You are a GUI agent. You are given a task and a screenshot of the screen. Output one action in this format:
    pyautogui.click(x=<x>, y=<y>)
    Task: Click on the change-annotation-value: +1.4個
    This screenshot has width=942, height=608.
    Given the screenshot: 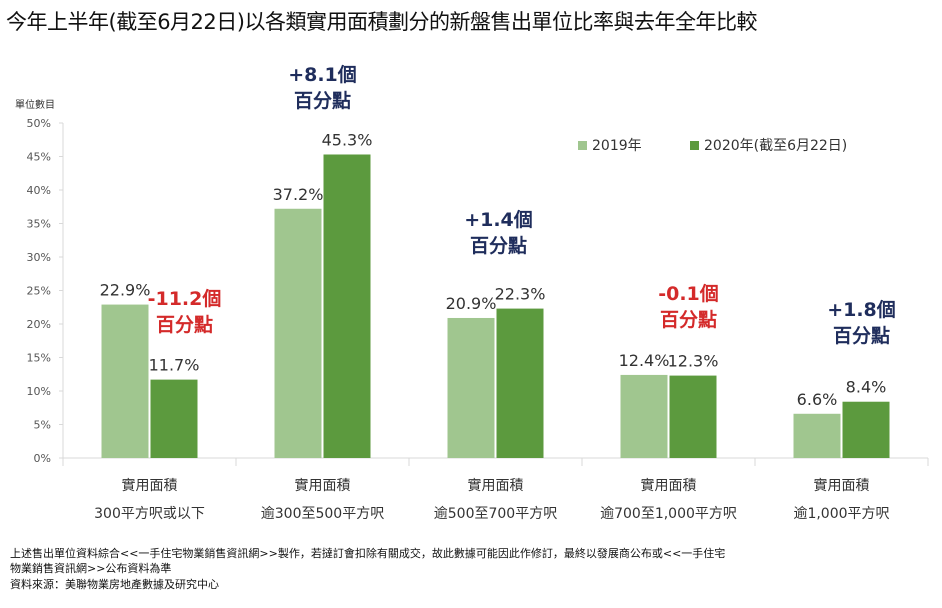 What is the action you would take?
    pyautogui.click(x=498, y=220)
    